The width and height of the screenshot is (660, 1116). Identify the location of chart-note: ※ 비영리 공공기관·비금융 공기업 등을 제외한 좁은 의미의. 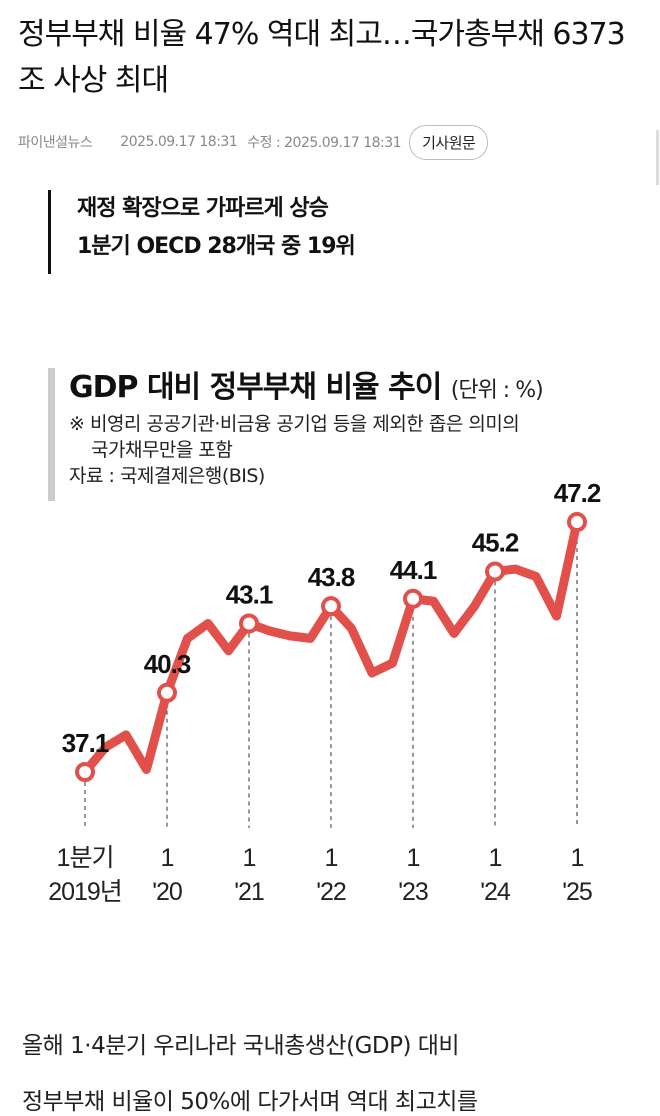
(294, 424).